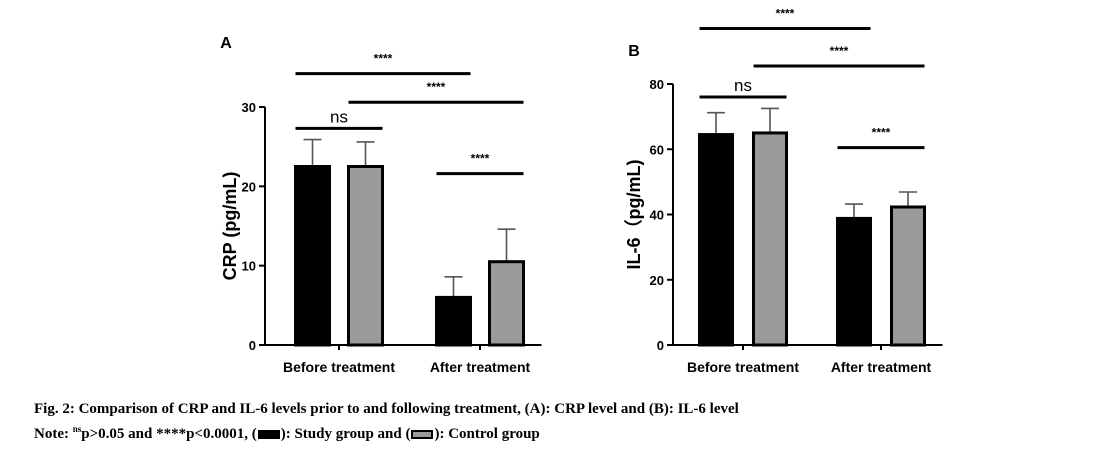 The width and height of the screenshot is (1096, 453). I want to click on note-study: ): Study group and (, so click(345, 434).